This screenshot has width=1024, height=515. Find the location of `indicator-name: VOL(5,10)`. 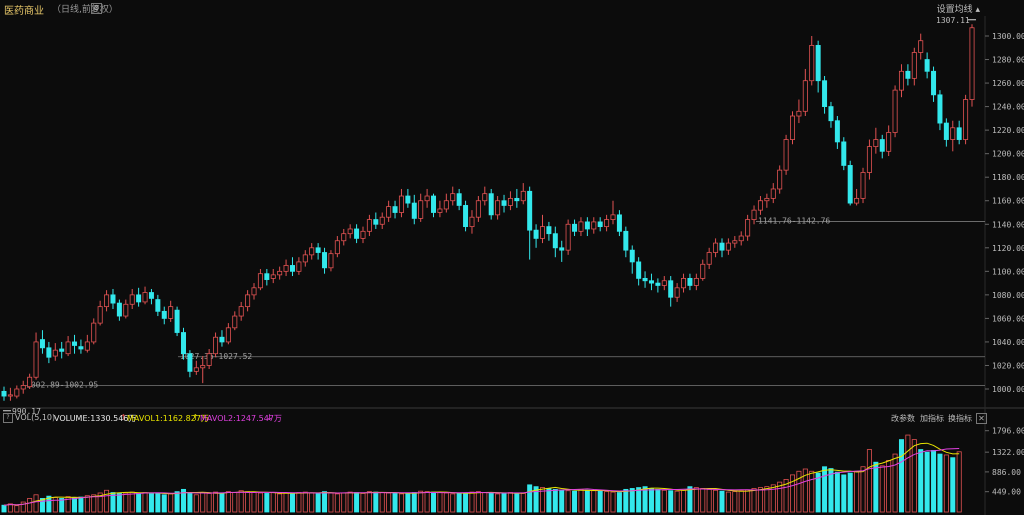

indicator-name: VOL(5,10) is located at coordinates (35, 417).